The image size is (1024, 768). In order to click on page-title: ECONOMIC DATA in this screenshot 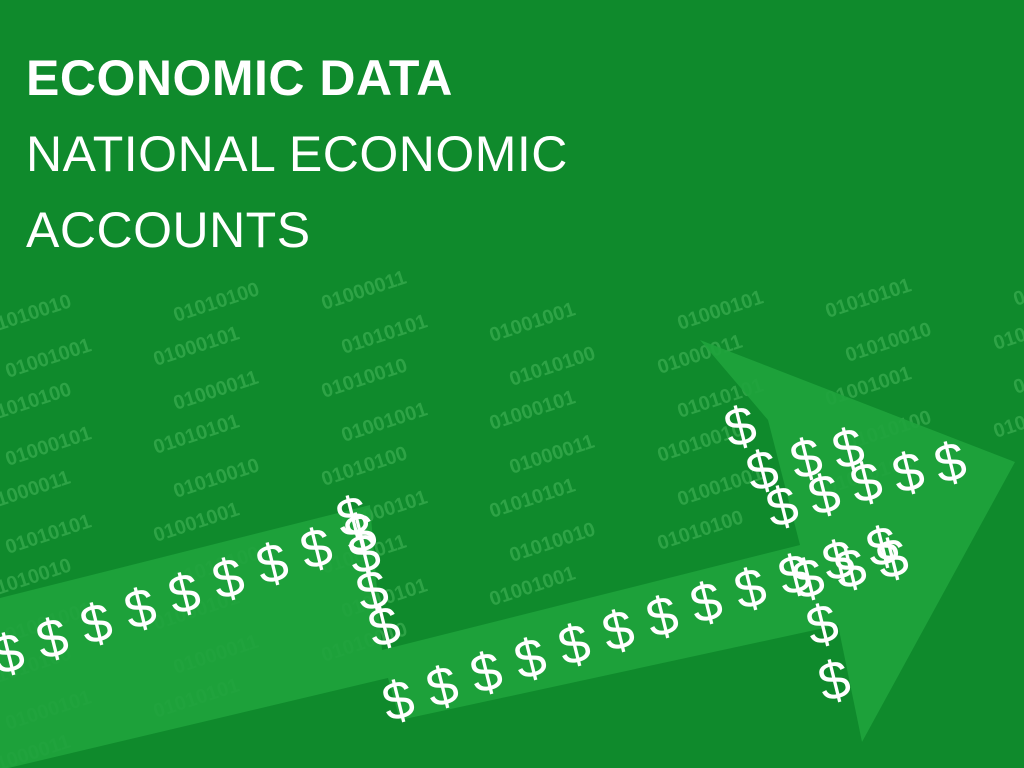, I will do `click(239, 78)`.